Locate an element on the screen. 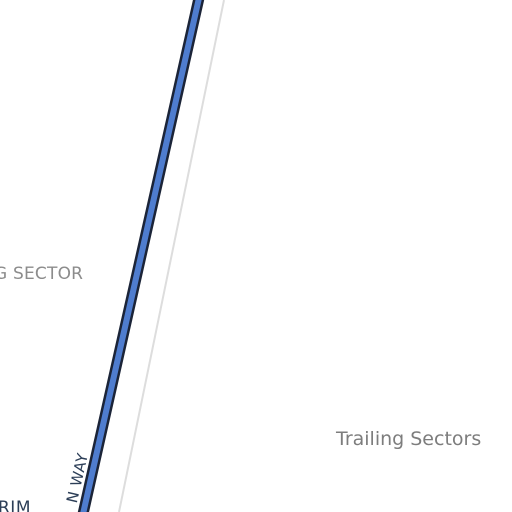 The height and width of the screenshot is (512, 512). rim-label: RIM is located at coordinates (15, 505).